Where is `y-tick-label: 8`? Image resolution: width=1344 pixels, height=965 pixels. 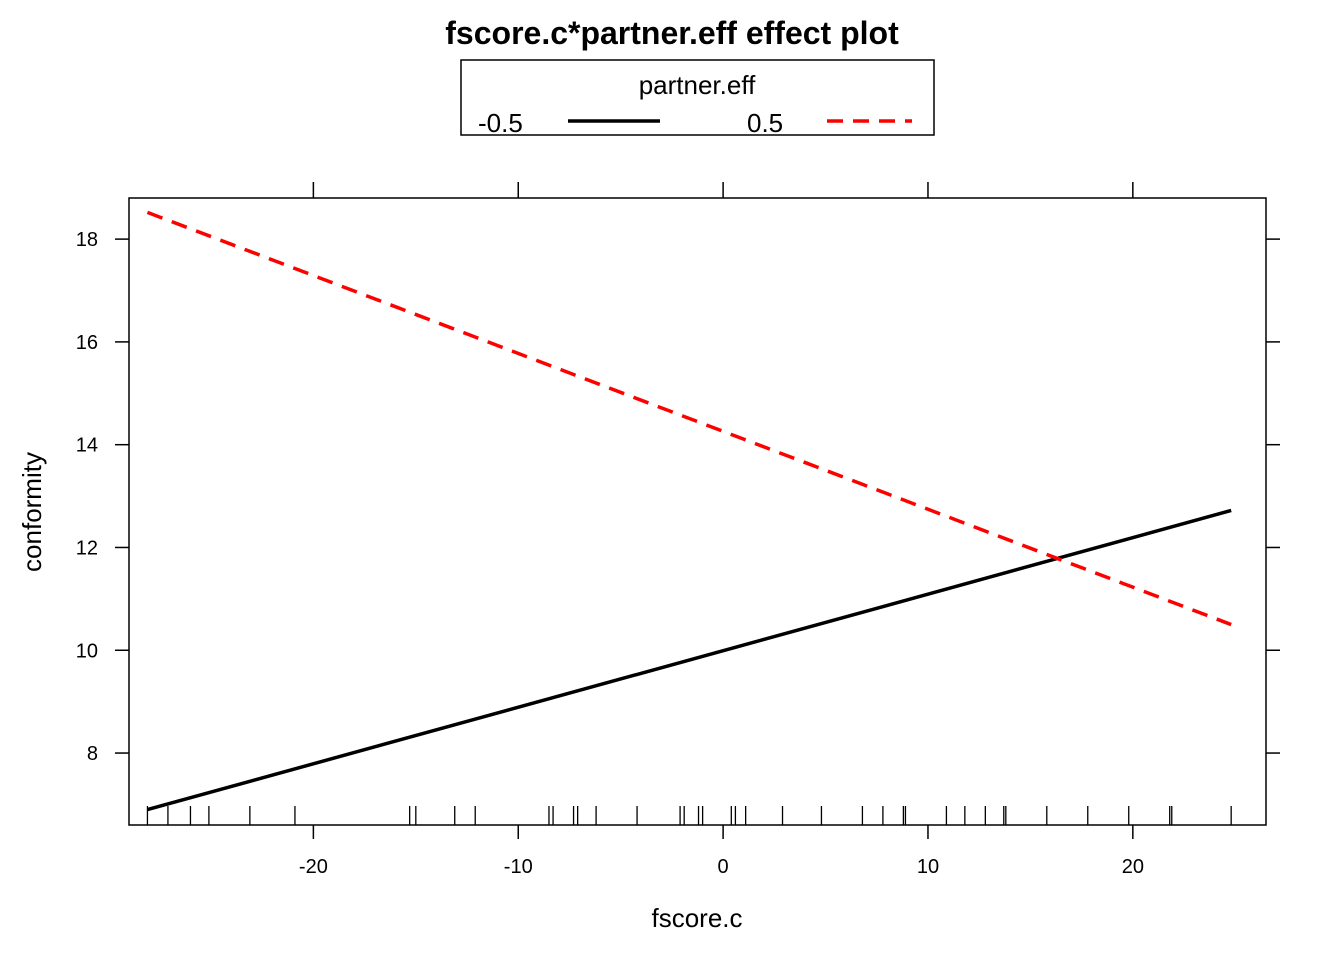 y-tick-label: 8 is located at coordinates (92, 754).